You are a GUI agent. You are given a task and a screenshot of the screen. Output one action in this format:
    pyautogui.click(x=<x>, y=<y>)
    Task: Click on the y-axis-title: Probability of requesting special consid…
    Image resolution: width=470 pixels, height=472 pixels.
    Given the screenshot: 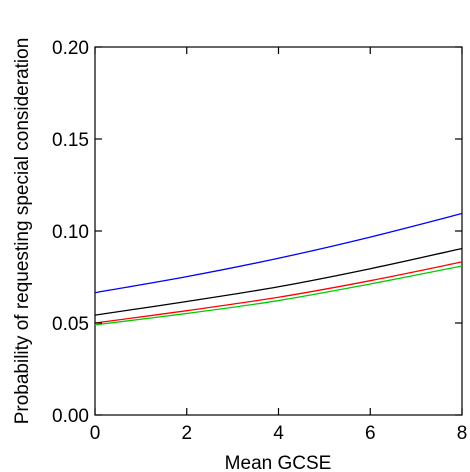 What is the action you would take?
    pyautogui.click(x=22, y=231)
    